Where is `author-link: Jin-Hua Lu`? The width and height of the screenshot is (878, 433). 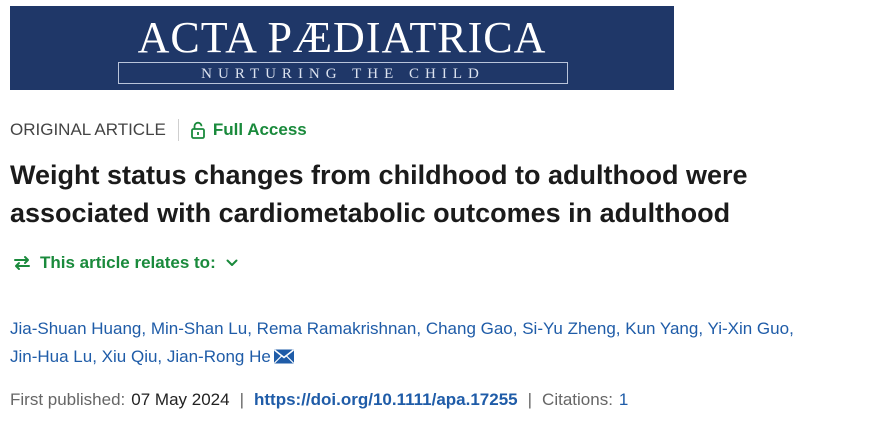 author-link: Jin-Hua Lu is located at coordinates (51, 356).